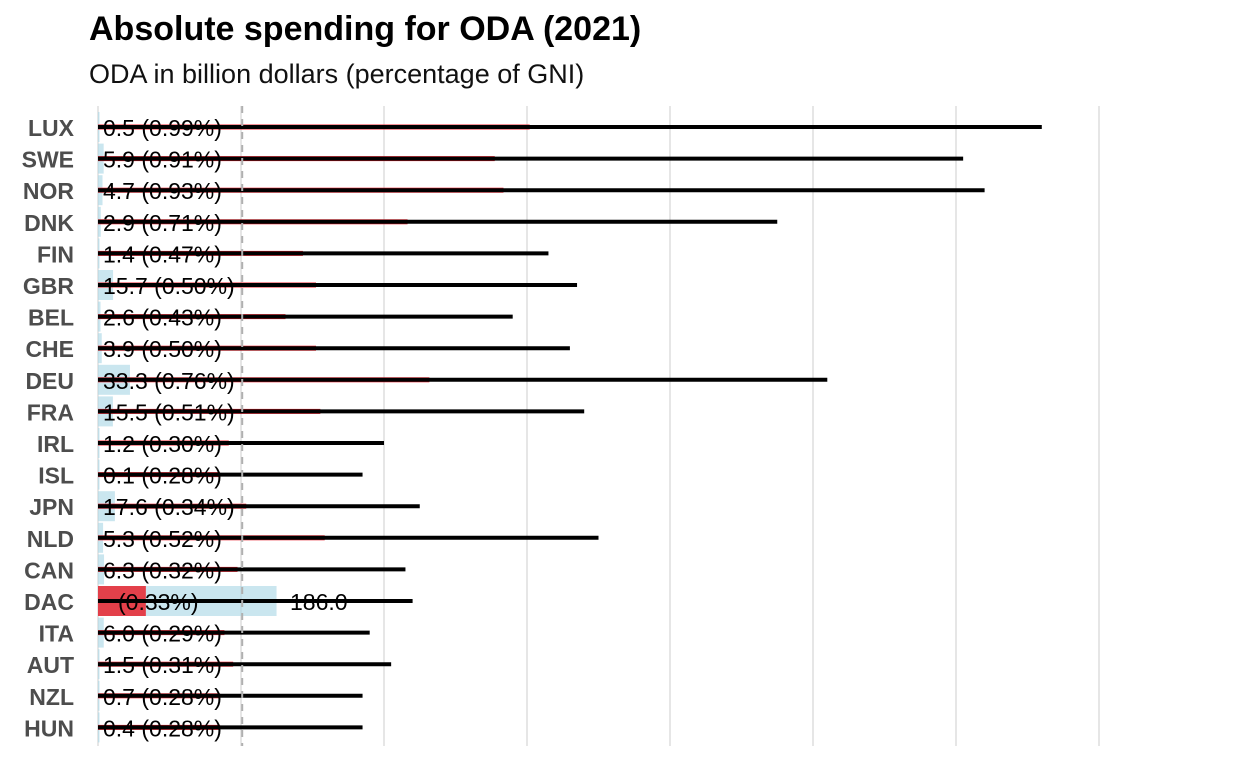 Image resolution: width=1248 pixels, height=768 pixels. I want to click on category-label-dnk: DNK, so click(49, 223).